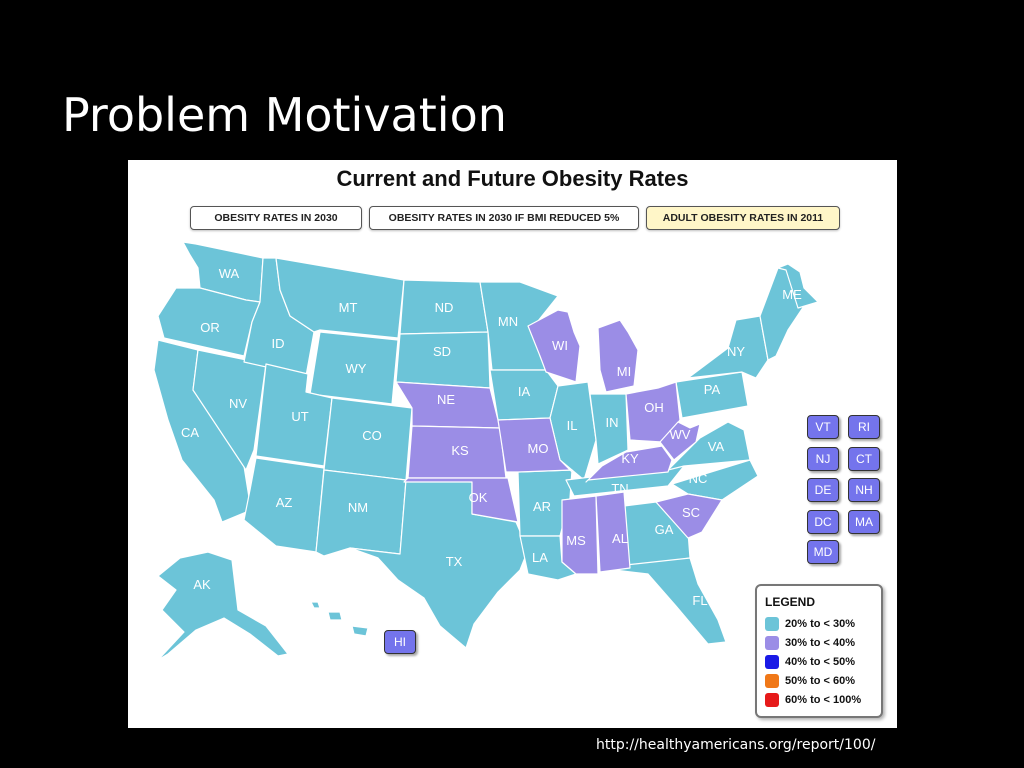 The image size is (1024, 768). Describe the element at coordinates (454, 561) in the screenshot. I see `state-label-tx: TX` at that location.